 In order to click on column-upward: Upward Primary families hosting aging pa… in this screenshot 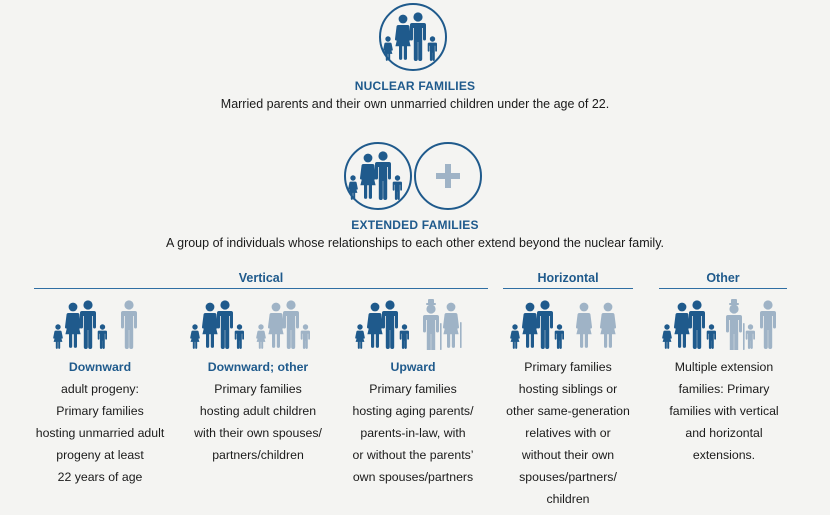, I will do `click(413, 422)`.